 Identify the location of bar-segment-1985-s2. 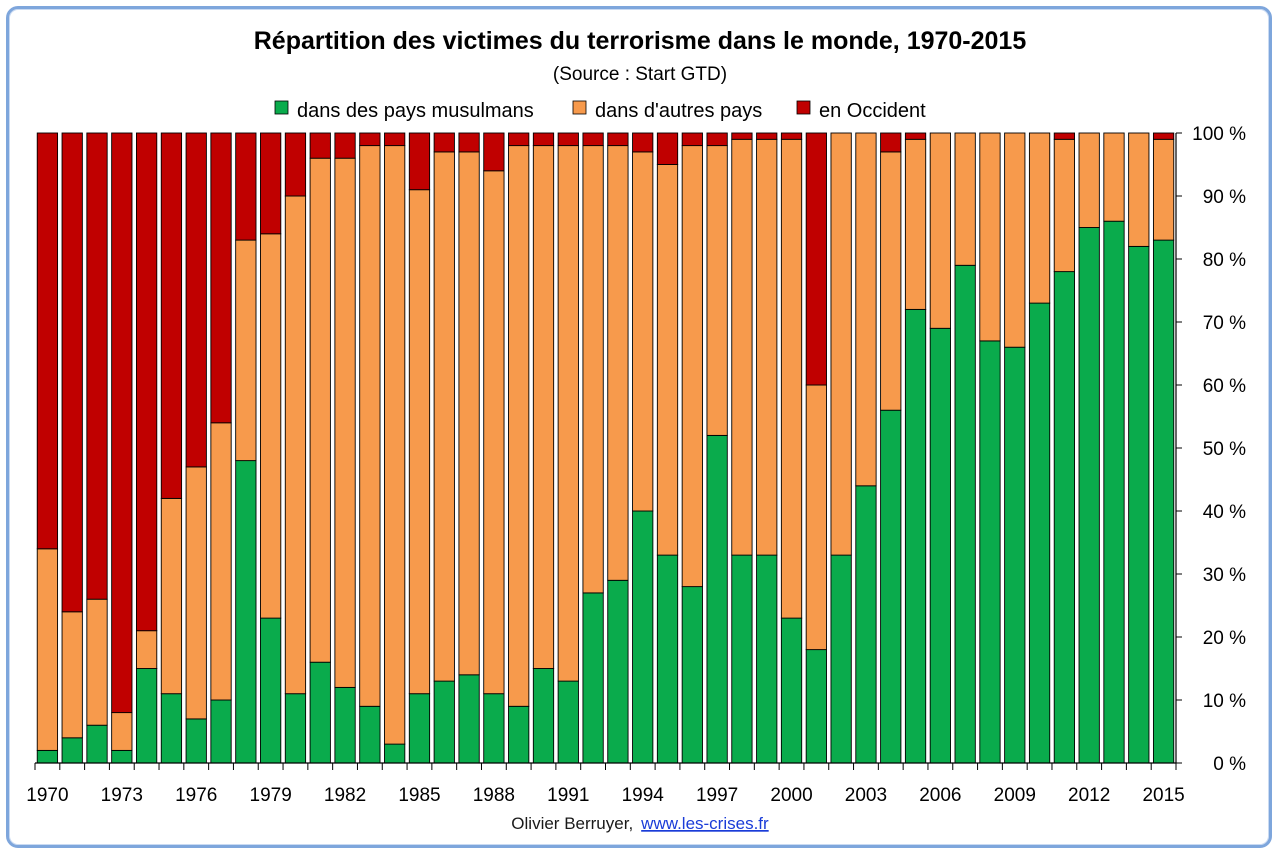
(419, 161).